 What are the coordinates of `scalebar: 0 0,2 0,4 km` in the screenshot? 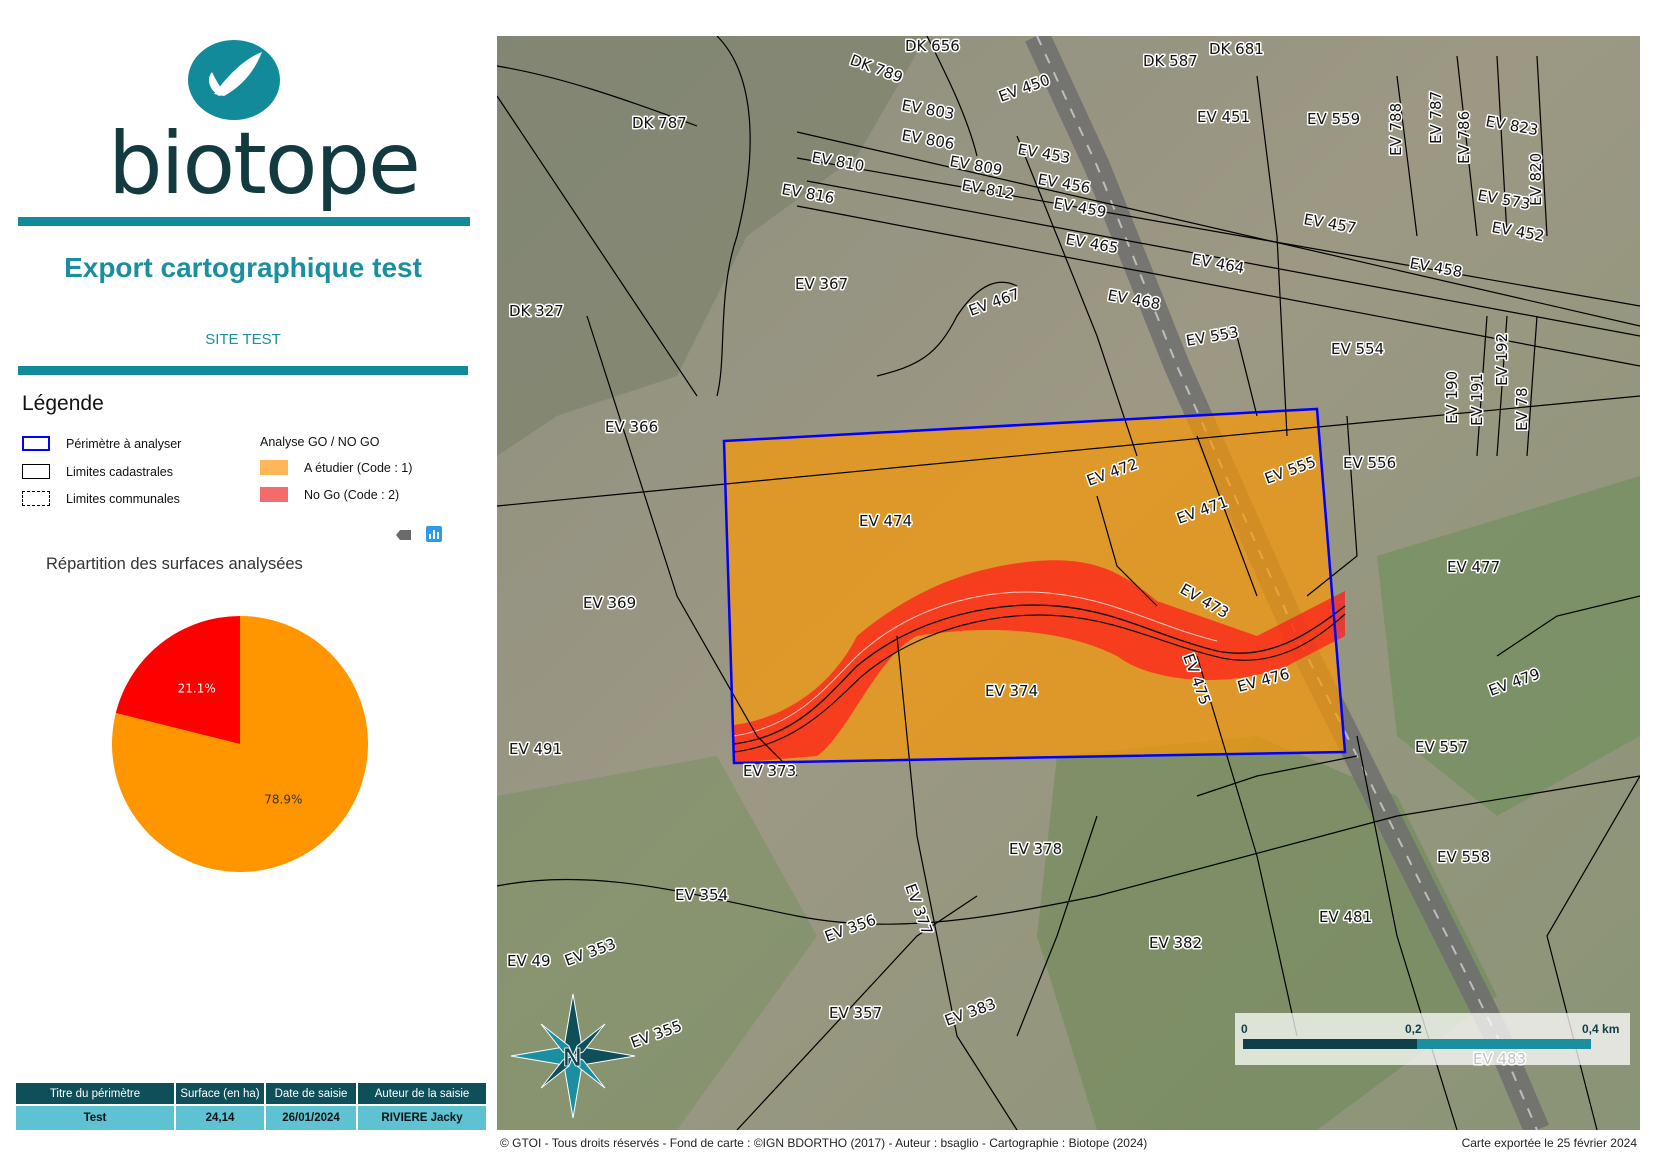 It's located at (1432, 1039).